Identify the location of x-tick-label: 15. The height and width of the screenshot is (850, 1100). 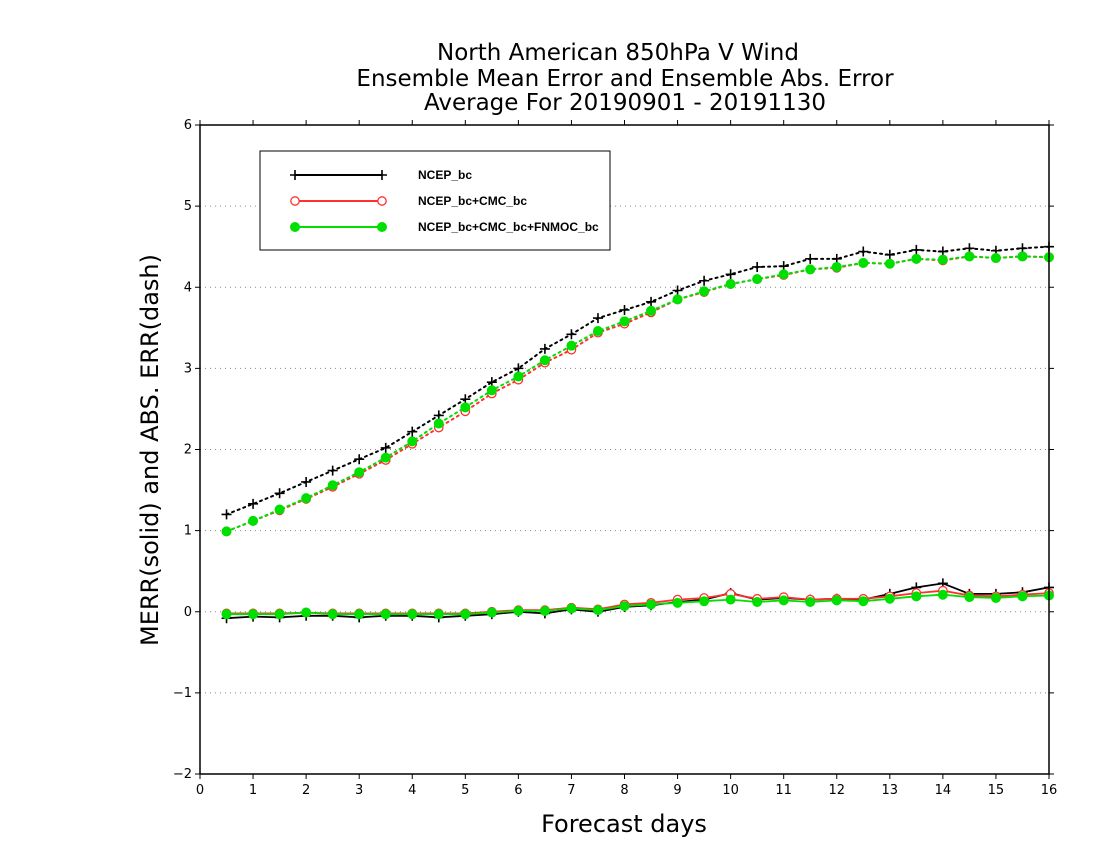
(996, 790).